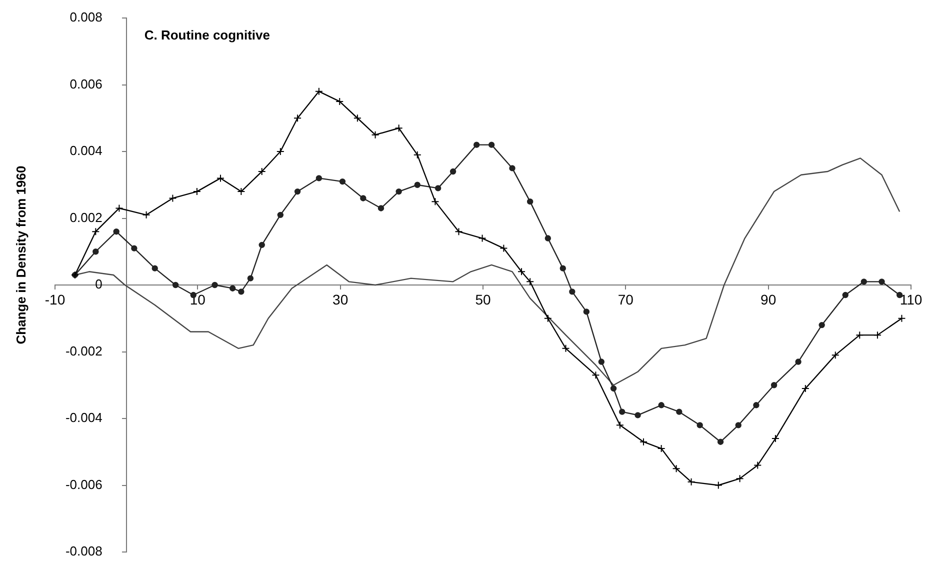 This screenshot has width=934, height=563. What do you see at coordinates (21, 255) in the screenshot?
I see `y-axis-title: Change in Density from 1960` at bounding box center [21, 255].